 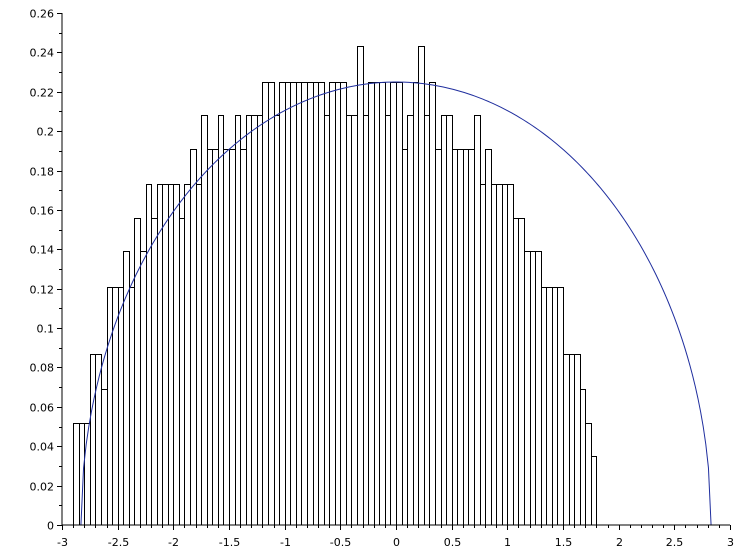 I want to click on x-tick-label: 2.5, so click(x=675, y=542).